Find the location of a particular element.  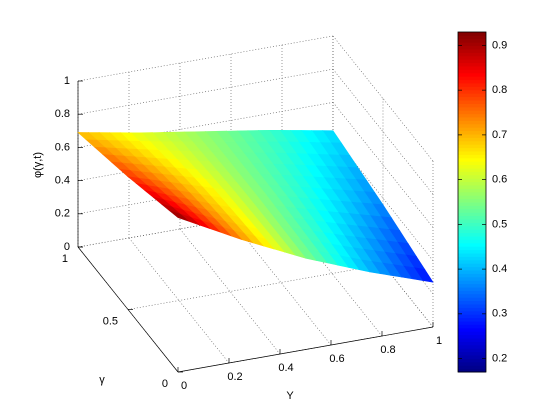

surface-patch is located at coordinates (179, 216).